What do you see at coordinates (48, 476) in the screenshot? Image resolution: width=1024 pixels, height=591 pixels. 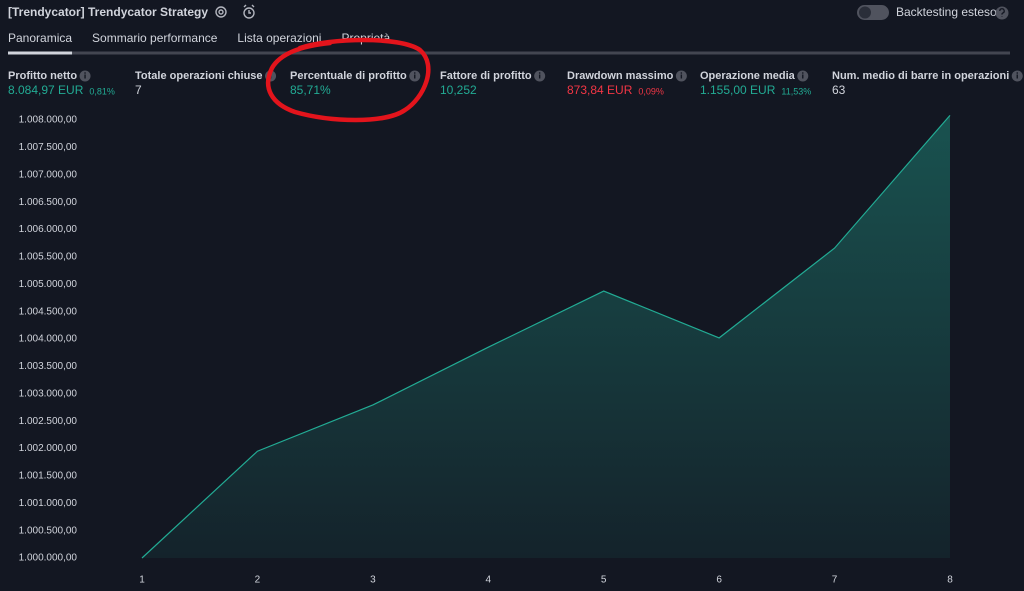 I see `y-tick-label: 1.001.500,00` at bounding box center [48, 476].